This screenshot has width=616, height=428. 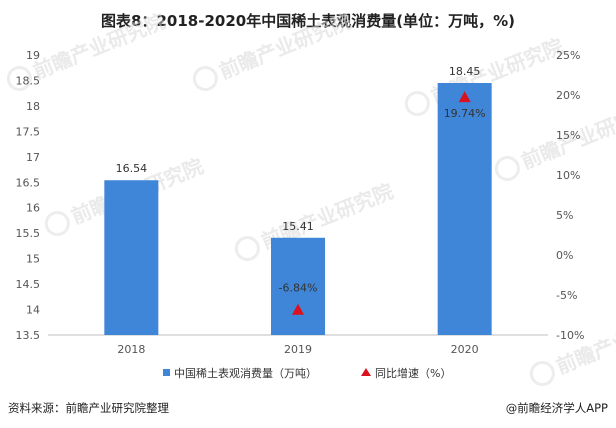 I want to click on credit-note: @前瞻经济学人APP, so click(x=556, y=408).